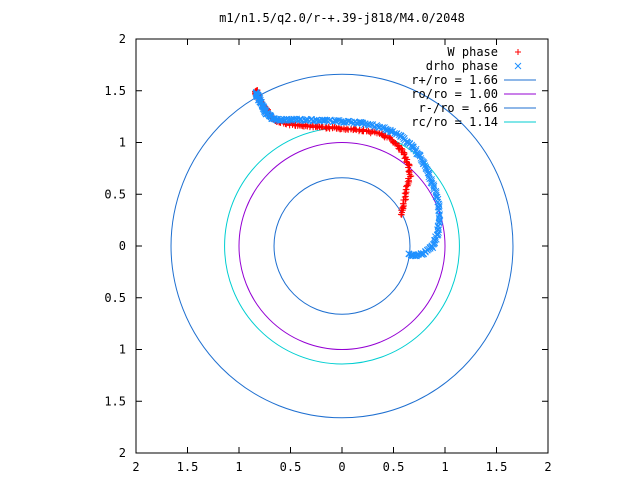 The image size is (640, 480). Describe the element at coordinates (472, 52) in the screenshot. I see `legend-label: W phase` at that location.